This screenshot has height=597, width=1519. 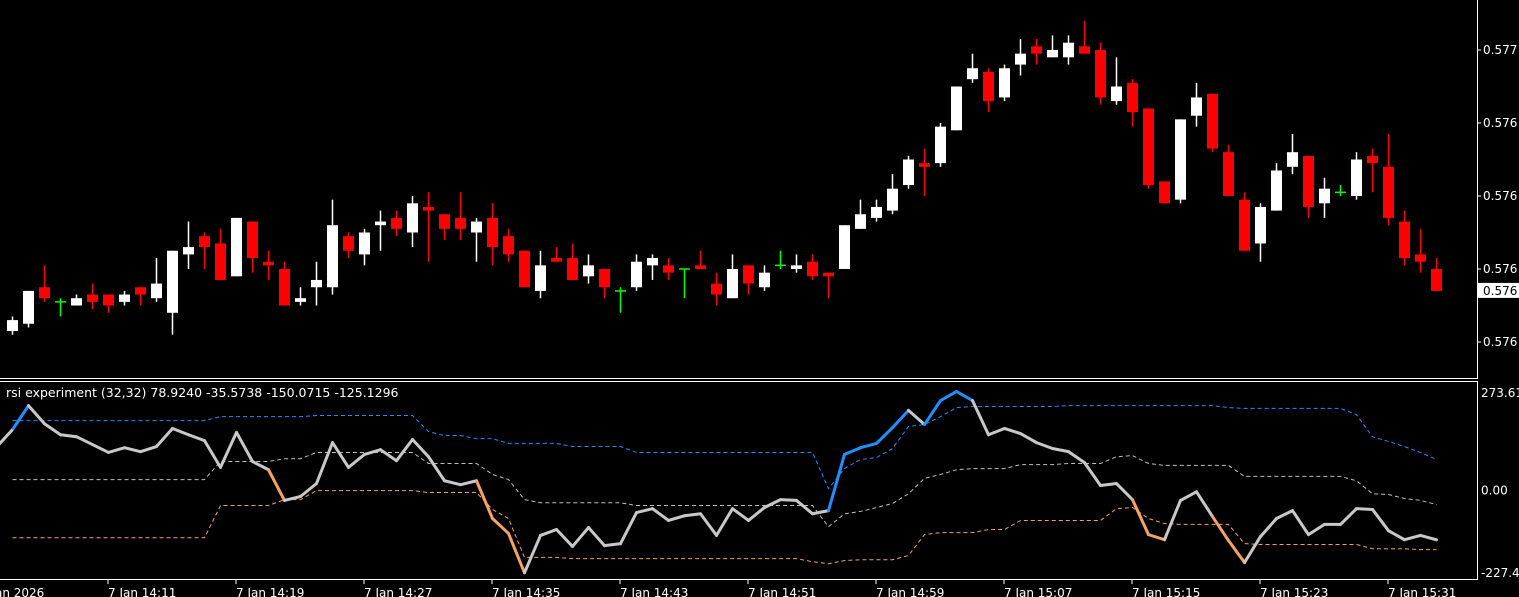 What do you see at coordinates (782, 591) in the screenshot?
I see `time-tick-label: 7 Jan 14:51` at bounding box center [782, 591].